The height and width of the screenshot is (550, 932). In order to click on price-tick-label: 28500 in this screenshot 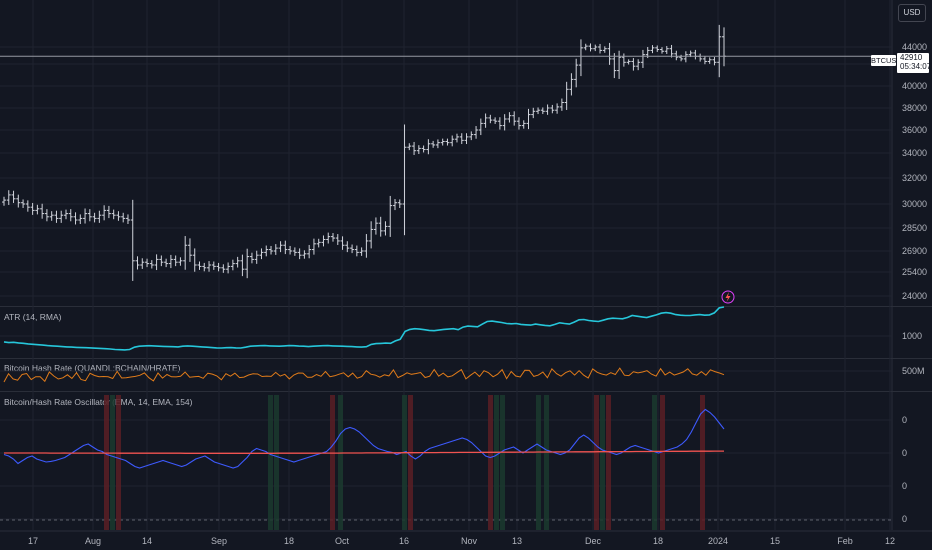, I will do `click(914, 228)`.